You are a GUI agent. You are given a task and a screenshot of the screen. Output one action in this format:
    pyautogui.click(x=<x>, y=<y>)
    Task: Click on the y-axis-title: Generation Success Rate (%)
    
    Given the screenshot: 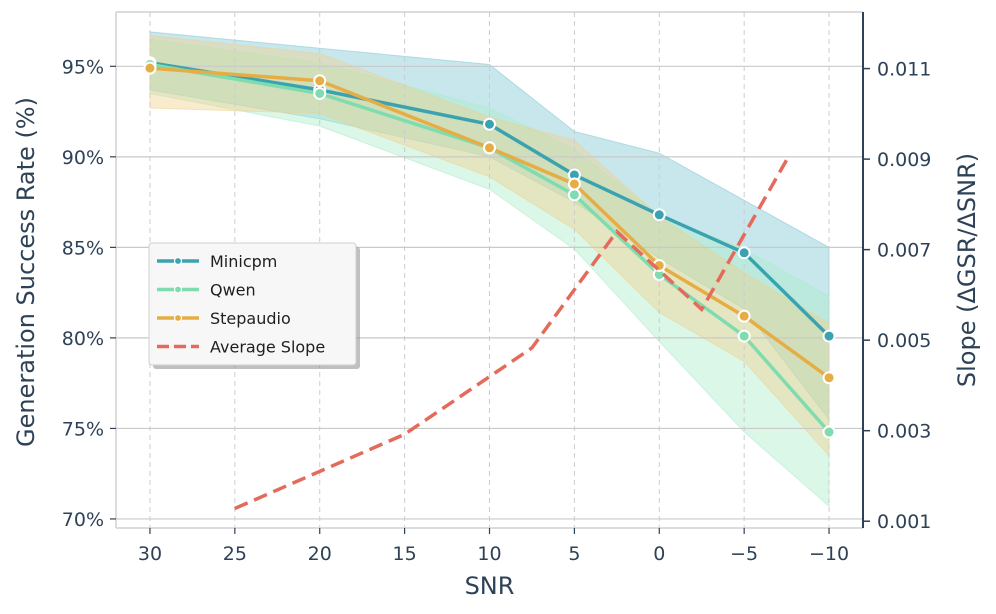 What is the action you would take?
    pyautogui.click(x=26, y=272)
    